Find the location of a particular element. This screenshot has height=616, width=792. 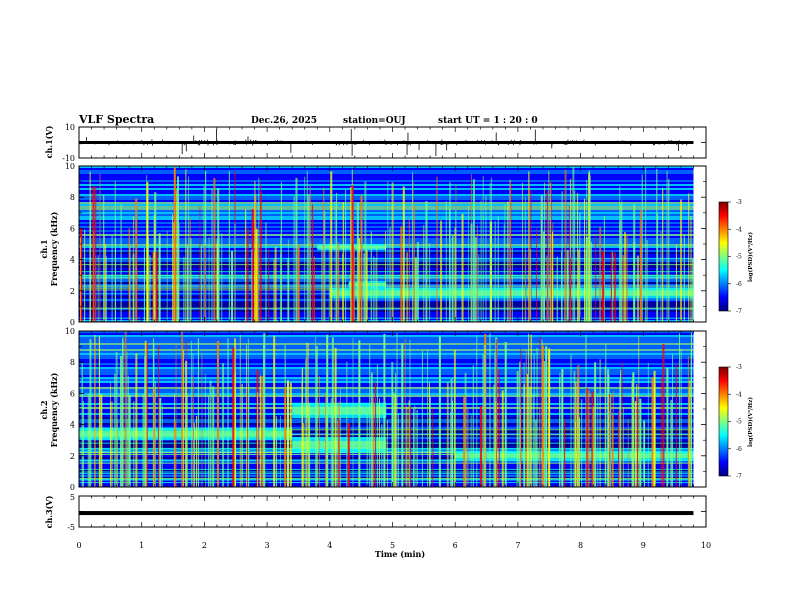

ch2-freq-tick-6: 6 is located at coordinates (72, 393).